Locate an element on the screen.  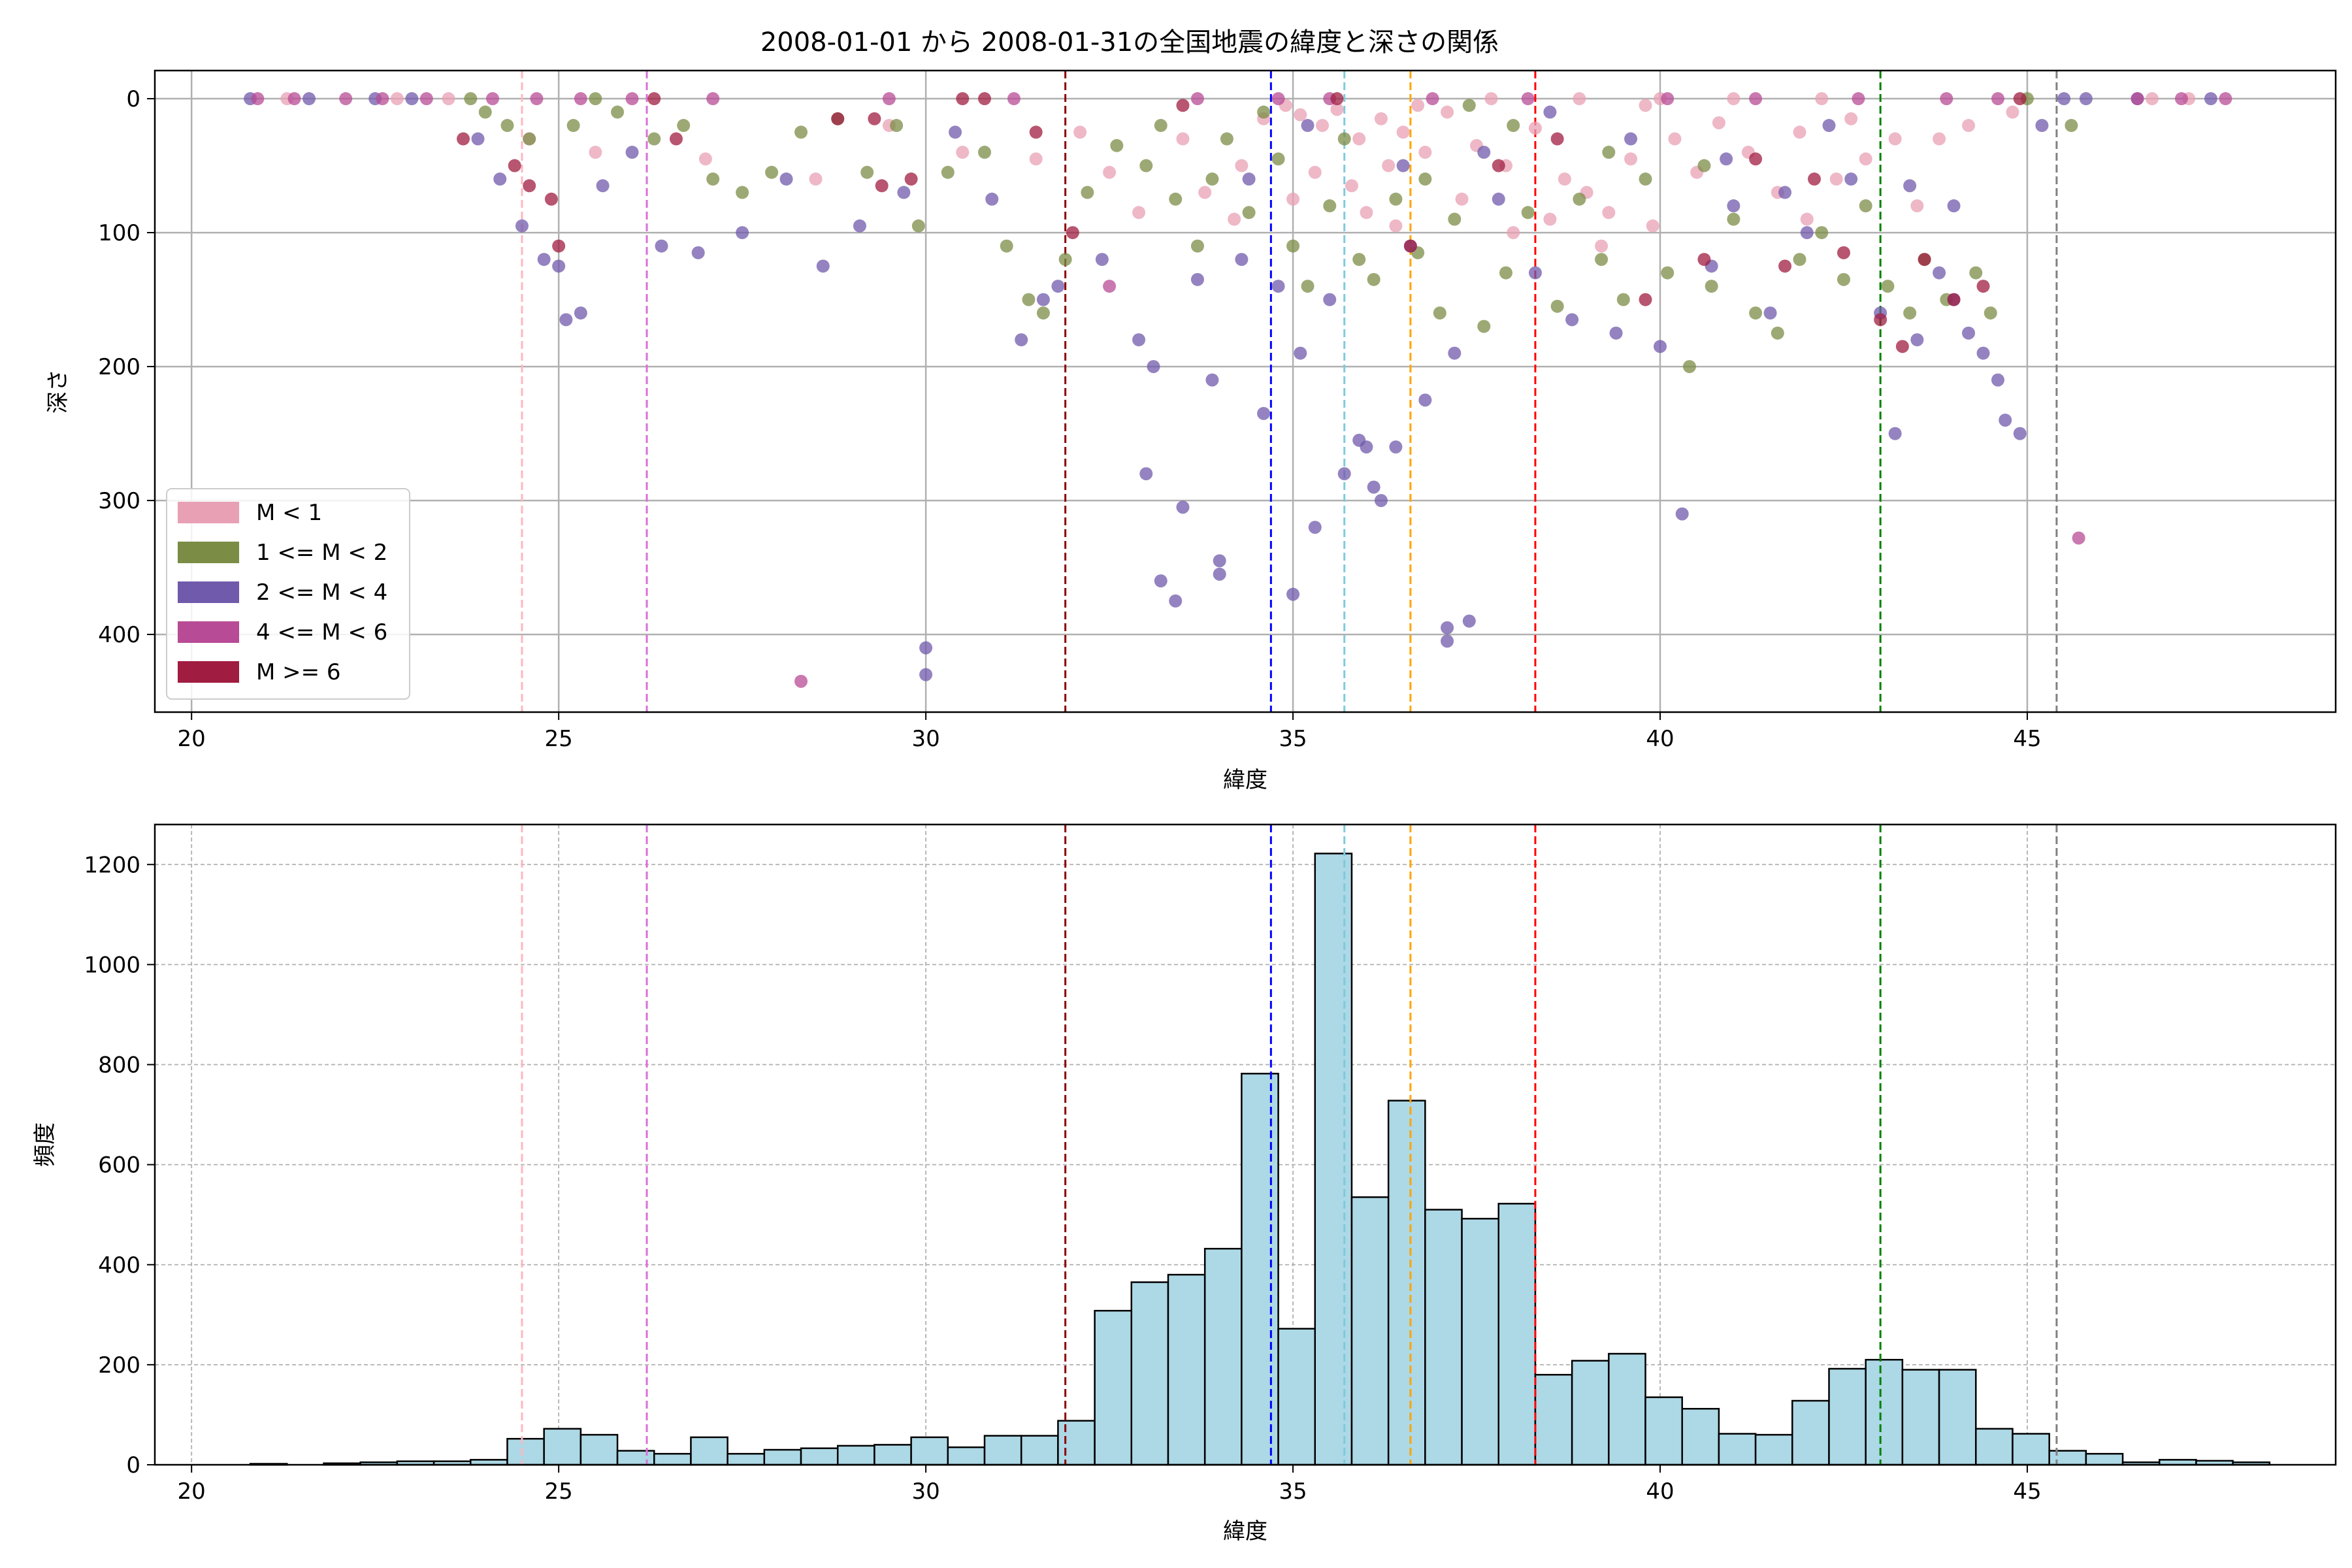
histogram-x-tick-label: 40 is located at coordinates (1660, 1491).